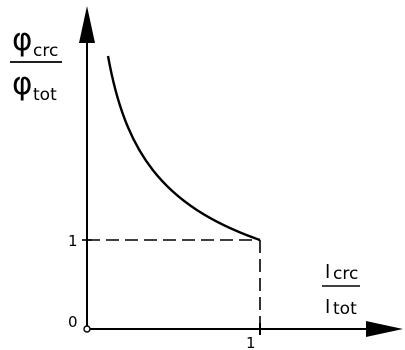 The image size is (405, 350). I want to click on y-label-denominator-symbol: φ, so click(22, 84).